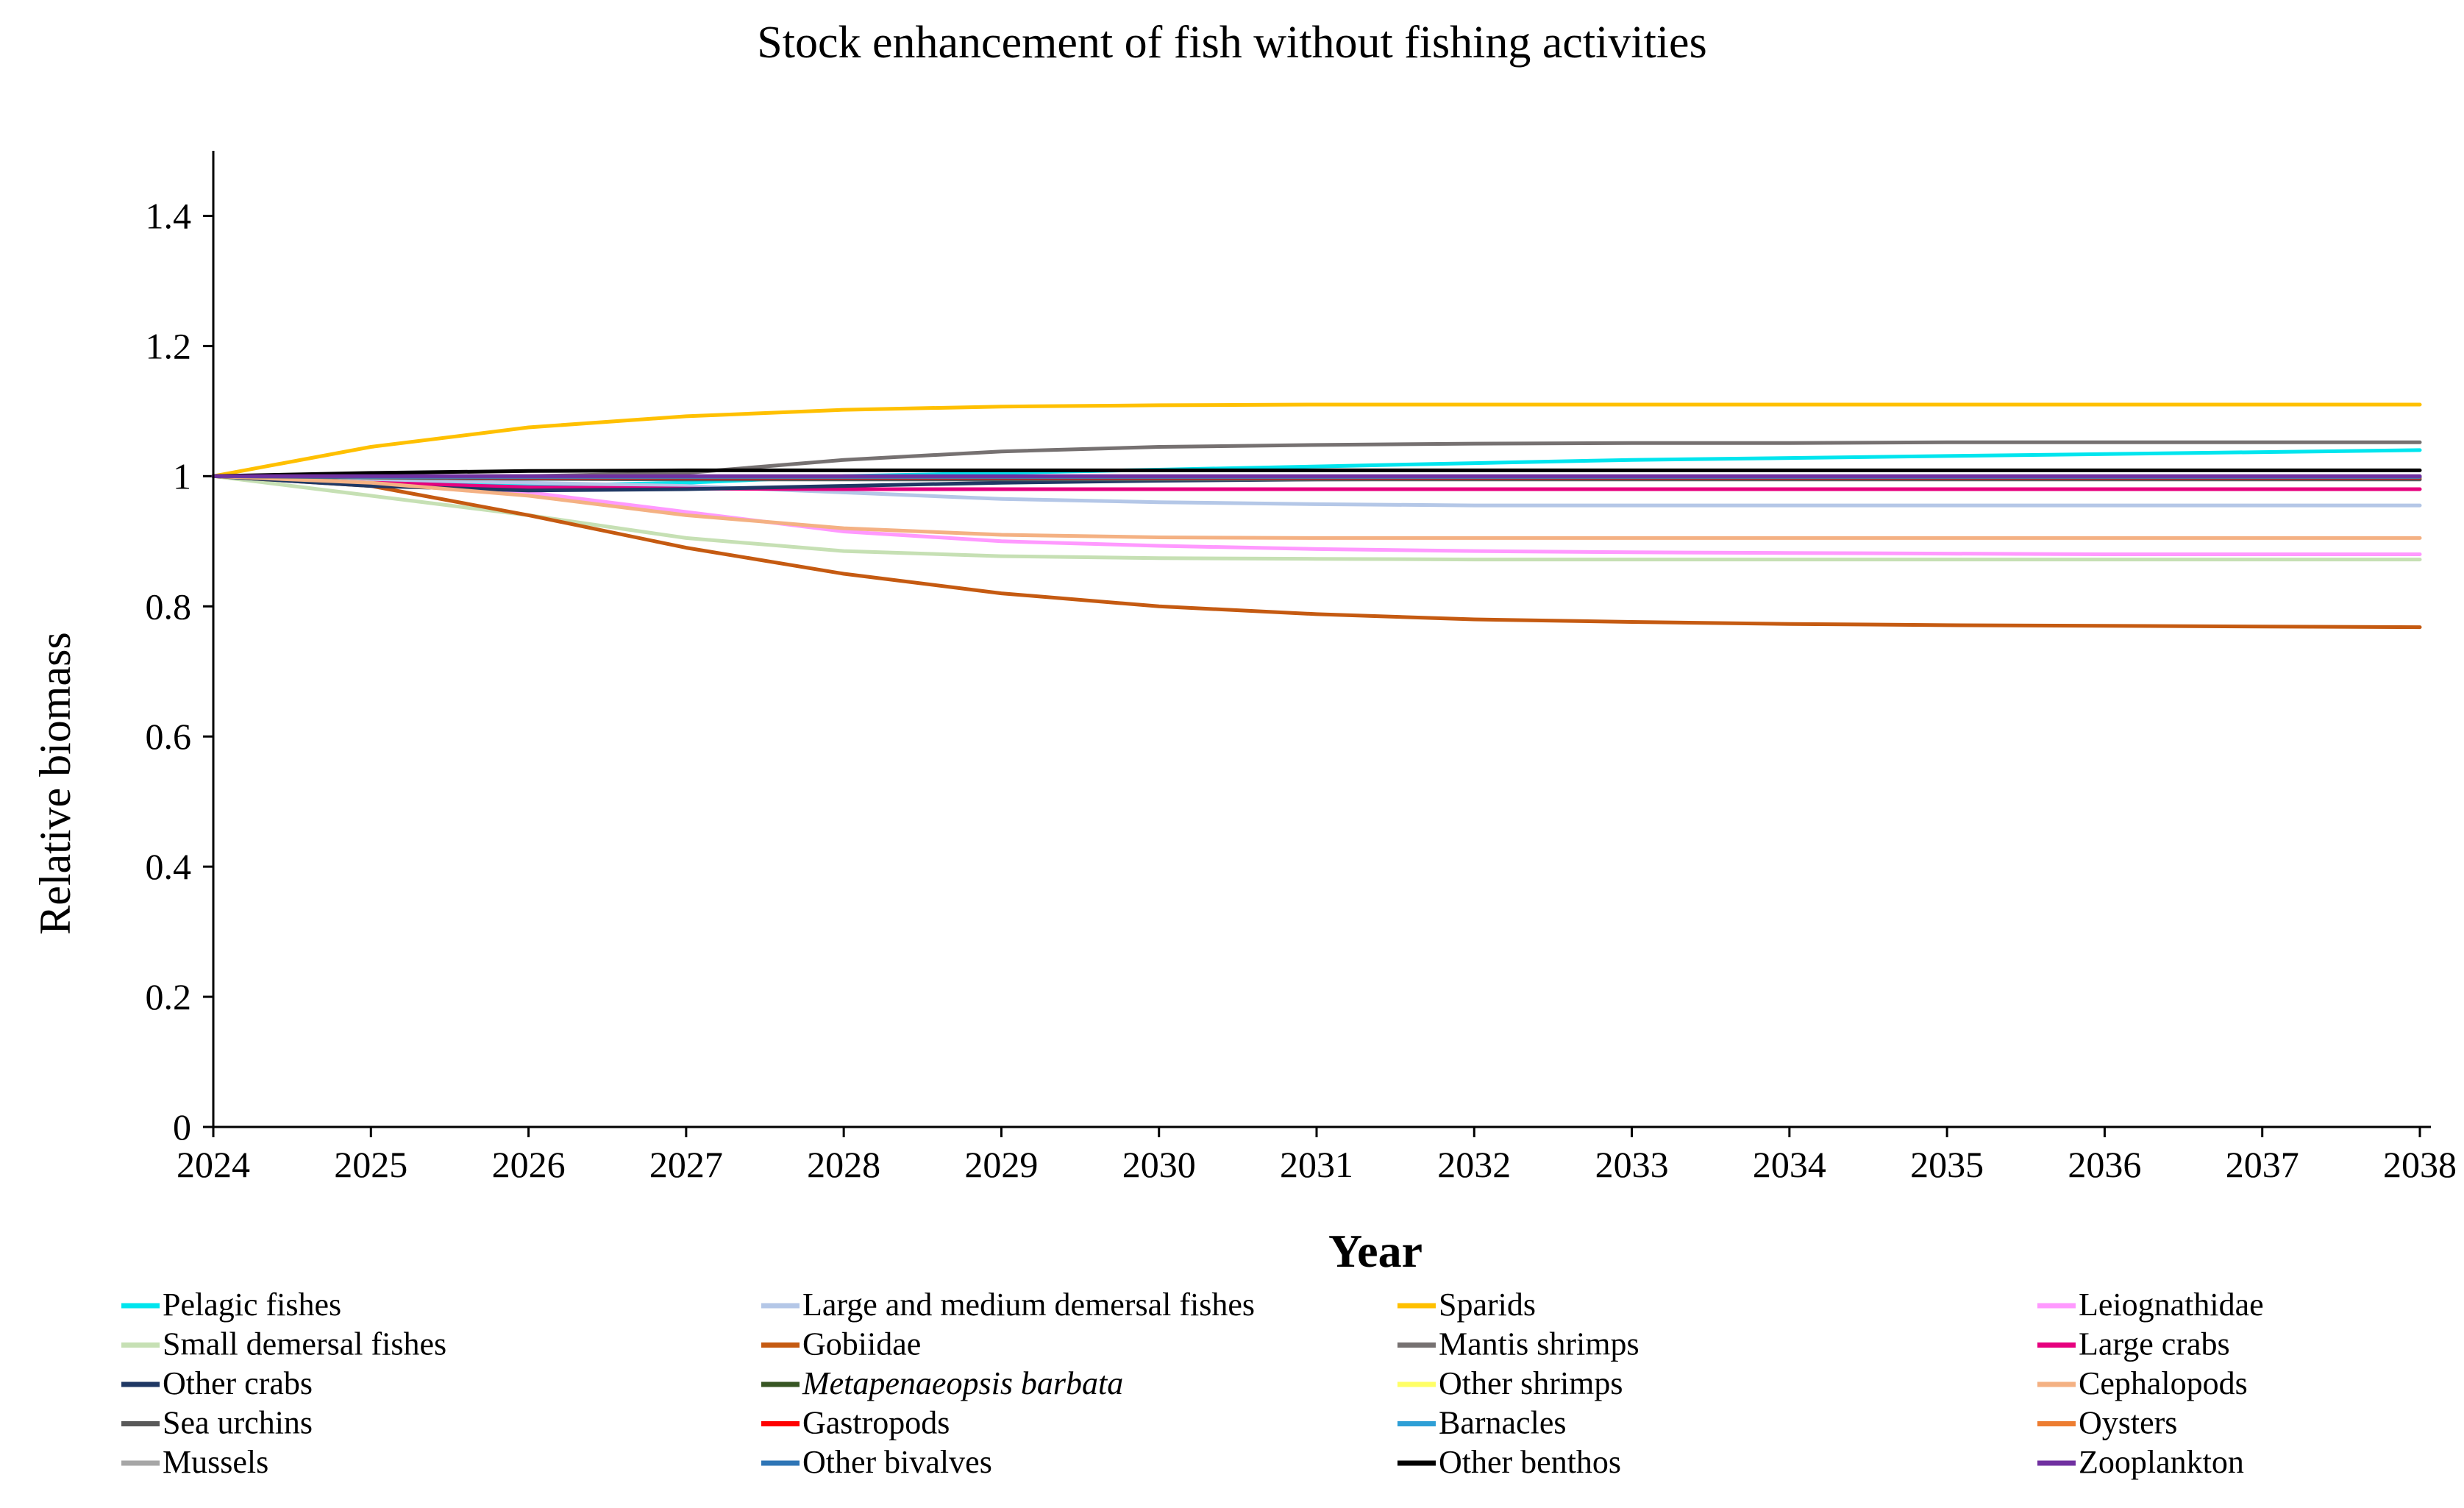 This screenshot has height=1508, width=2464. I want to click on y-axis-ticks: 0 0.2 0.4 0.6 0.8 1 1.2 1.4, so click(179, 671).